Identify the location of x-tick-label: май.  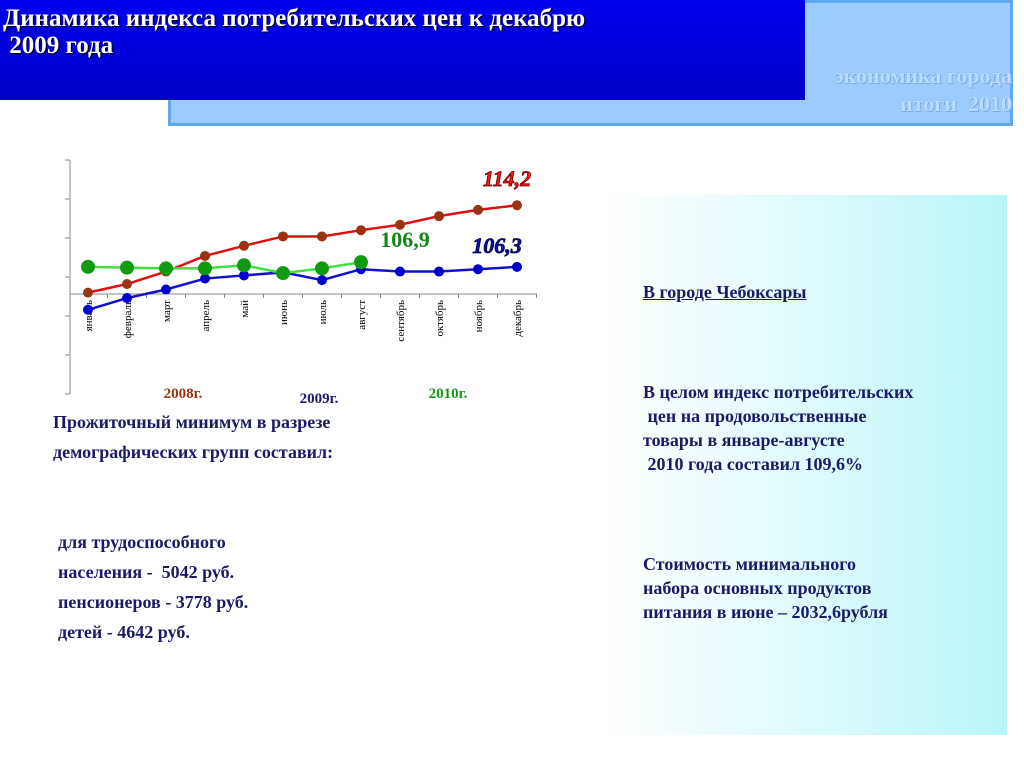
(245, 309).